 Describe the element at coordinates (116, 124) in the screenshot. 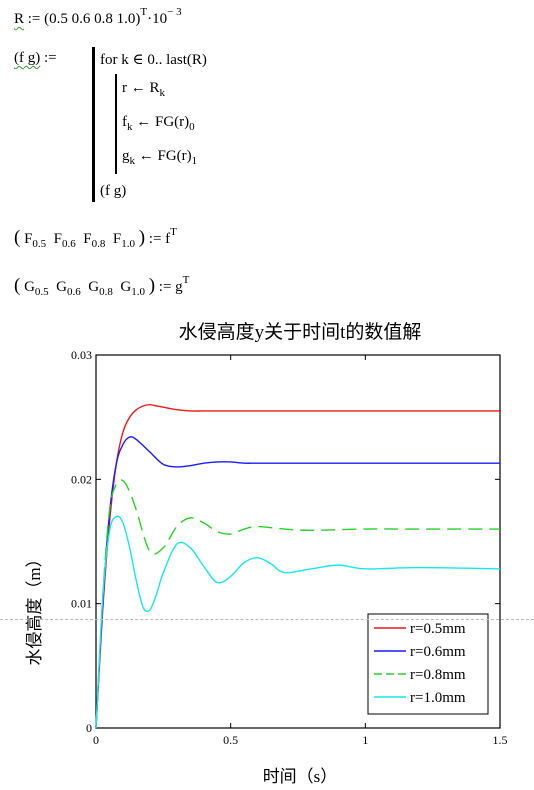

I see `program-bar-inner` at that location.